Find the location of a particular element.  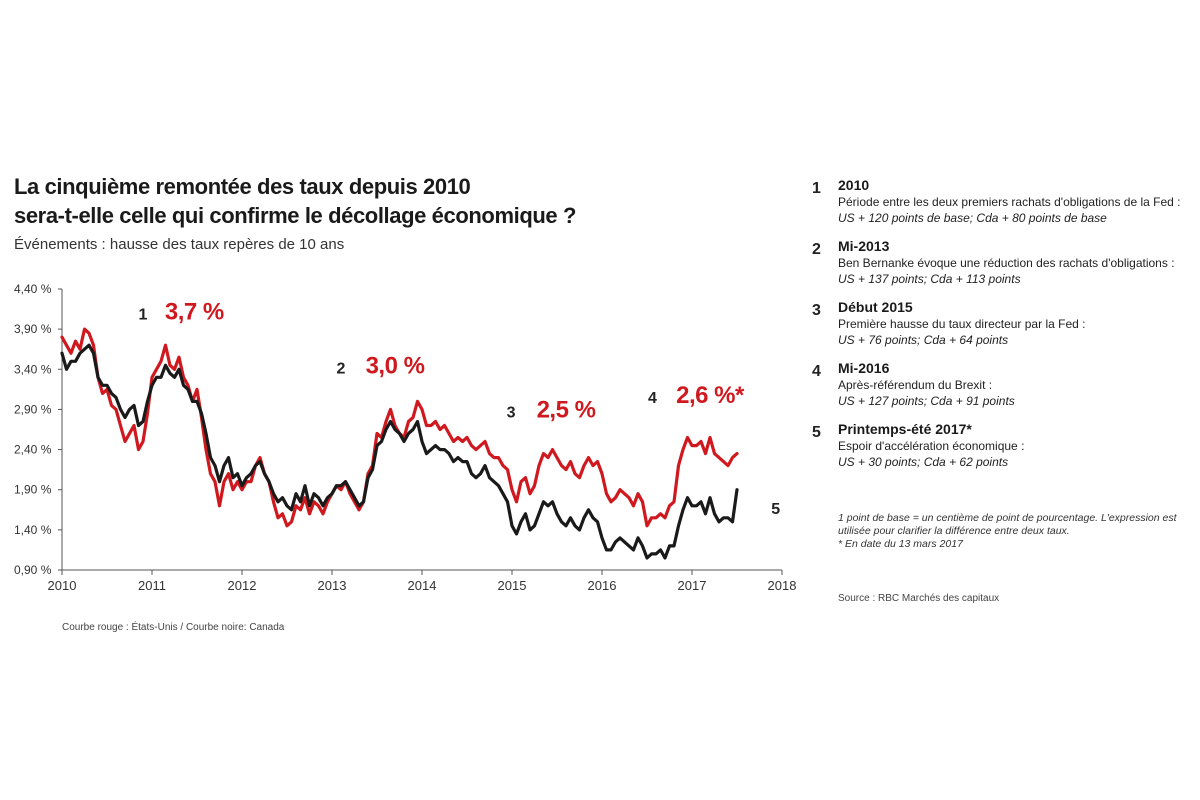

peak-value-label: 2,5 % is located at coordinates (566, 409).